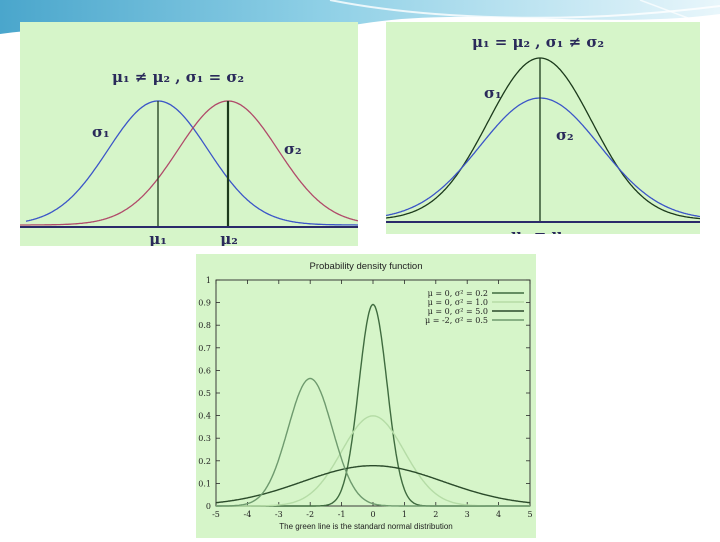 The width and height of the screenshot is (720, 542). Describe the element at coordinates (204, 393) in the screenshot. I see `y-tick-label: 0.5` at that location.